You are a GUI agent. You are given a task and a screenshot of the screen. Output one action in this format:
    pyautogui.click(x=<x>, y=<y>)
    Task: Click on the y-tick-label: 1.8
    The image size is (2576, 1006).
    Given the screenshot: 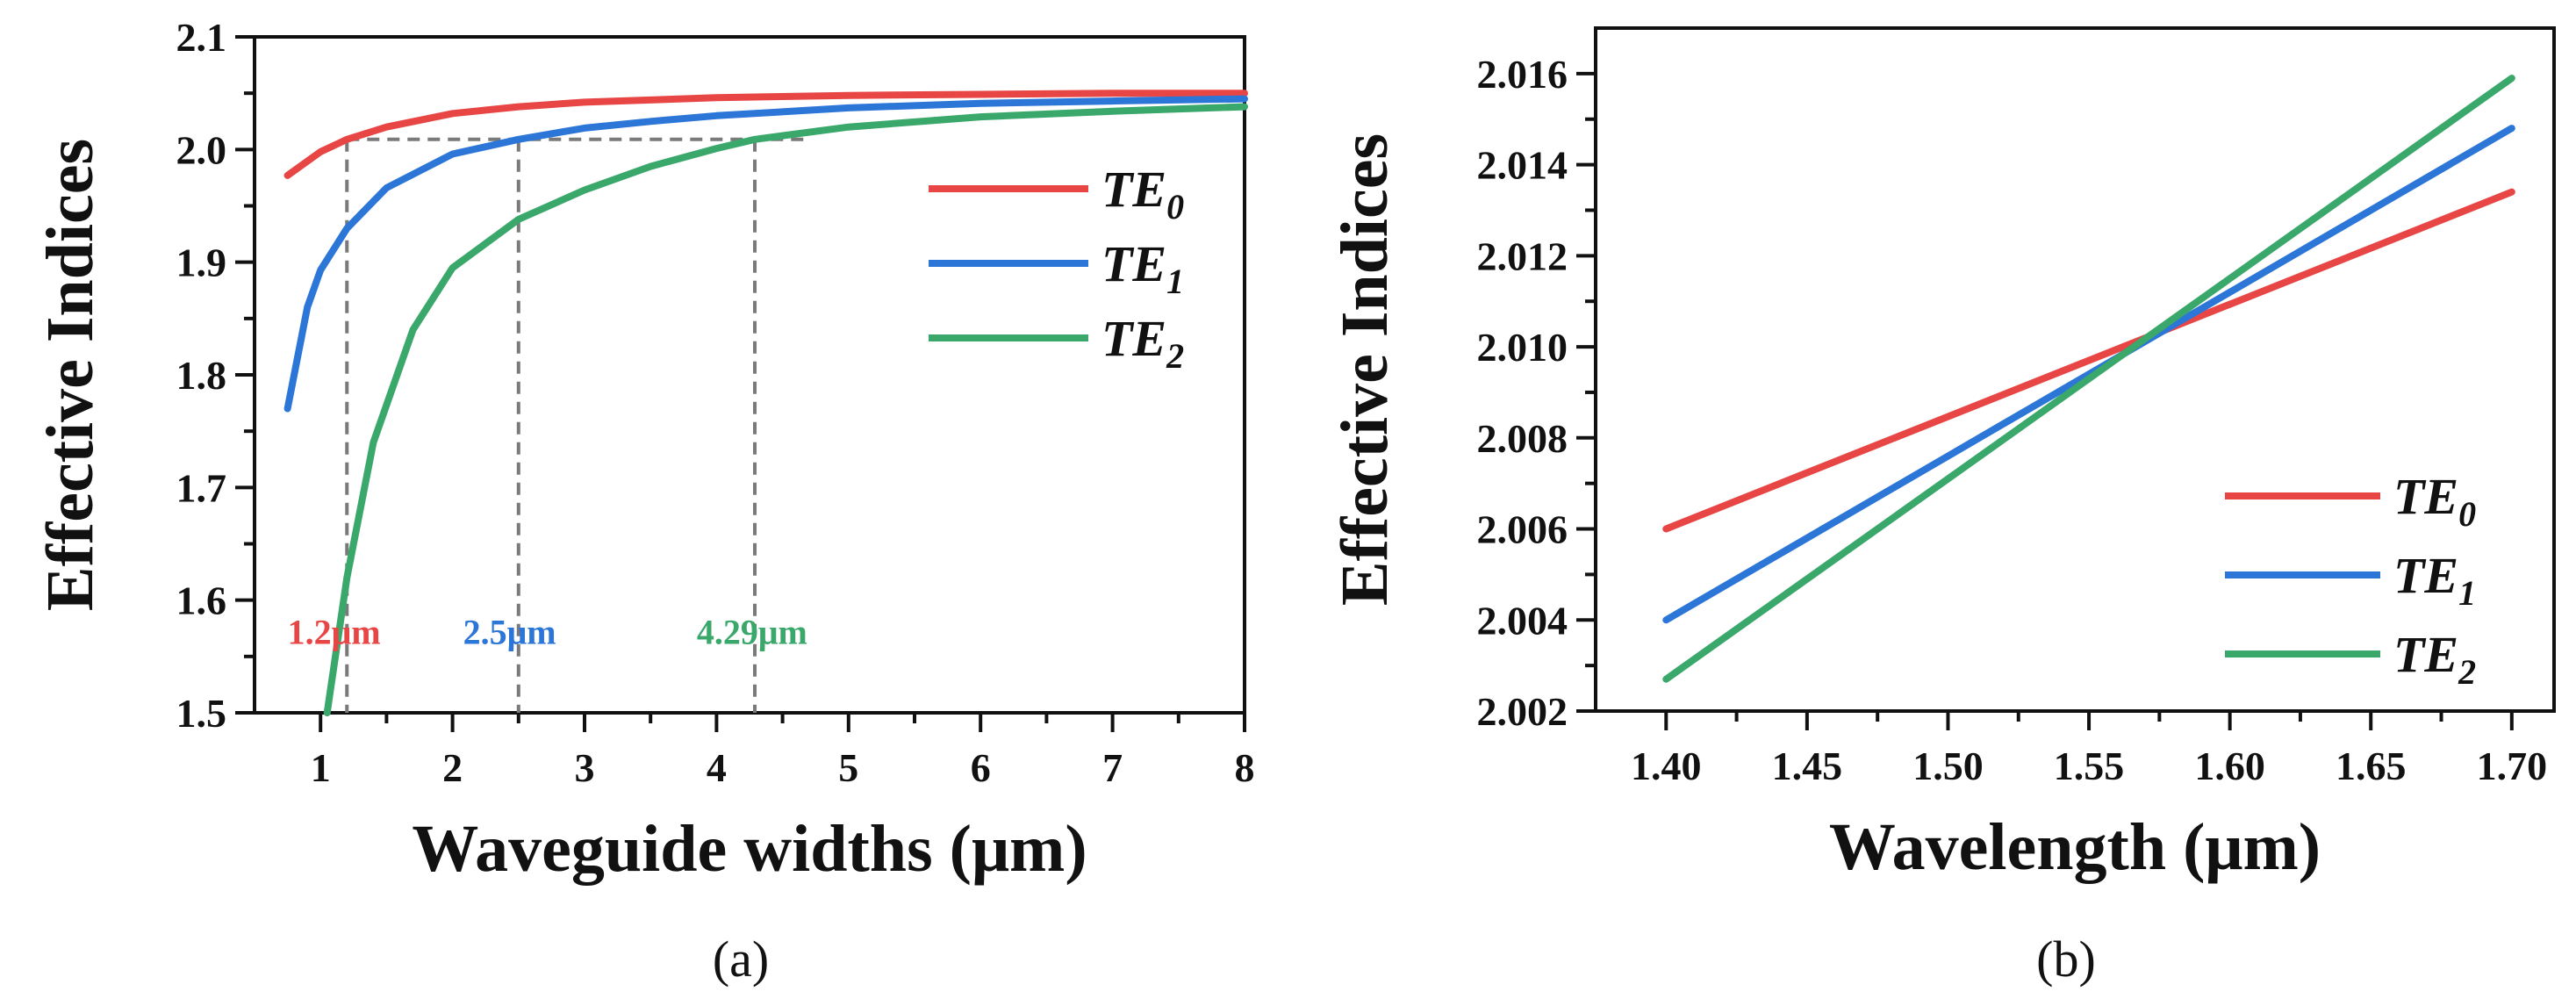 What is the action you would take?
    pyautogui.click(x=201, y=375)
    